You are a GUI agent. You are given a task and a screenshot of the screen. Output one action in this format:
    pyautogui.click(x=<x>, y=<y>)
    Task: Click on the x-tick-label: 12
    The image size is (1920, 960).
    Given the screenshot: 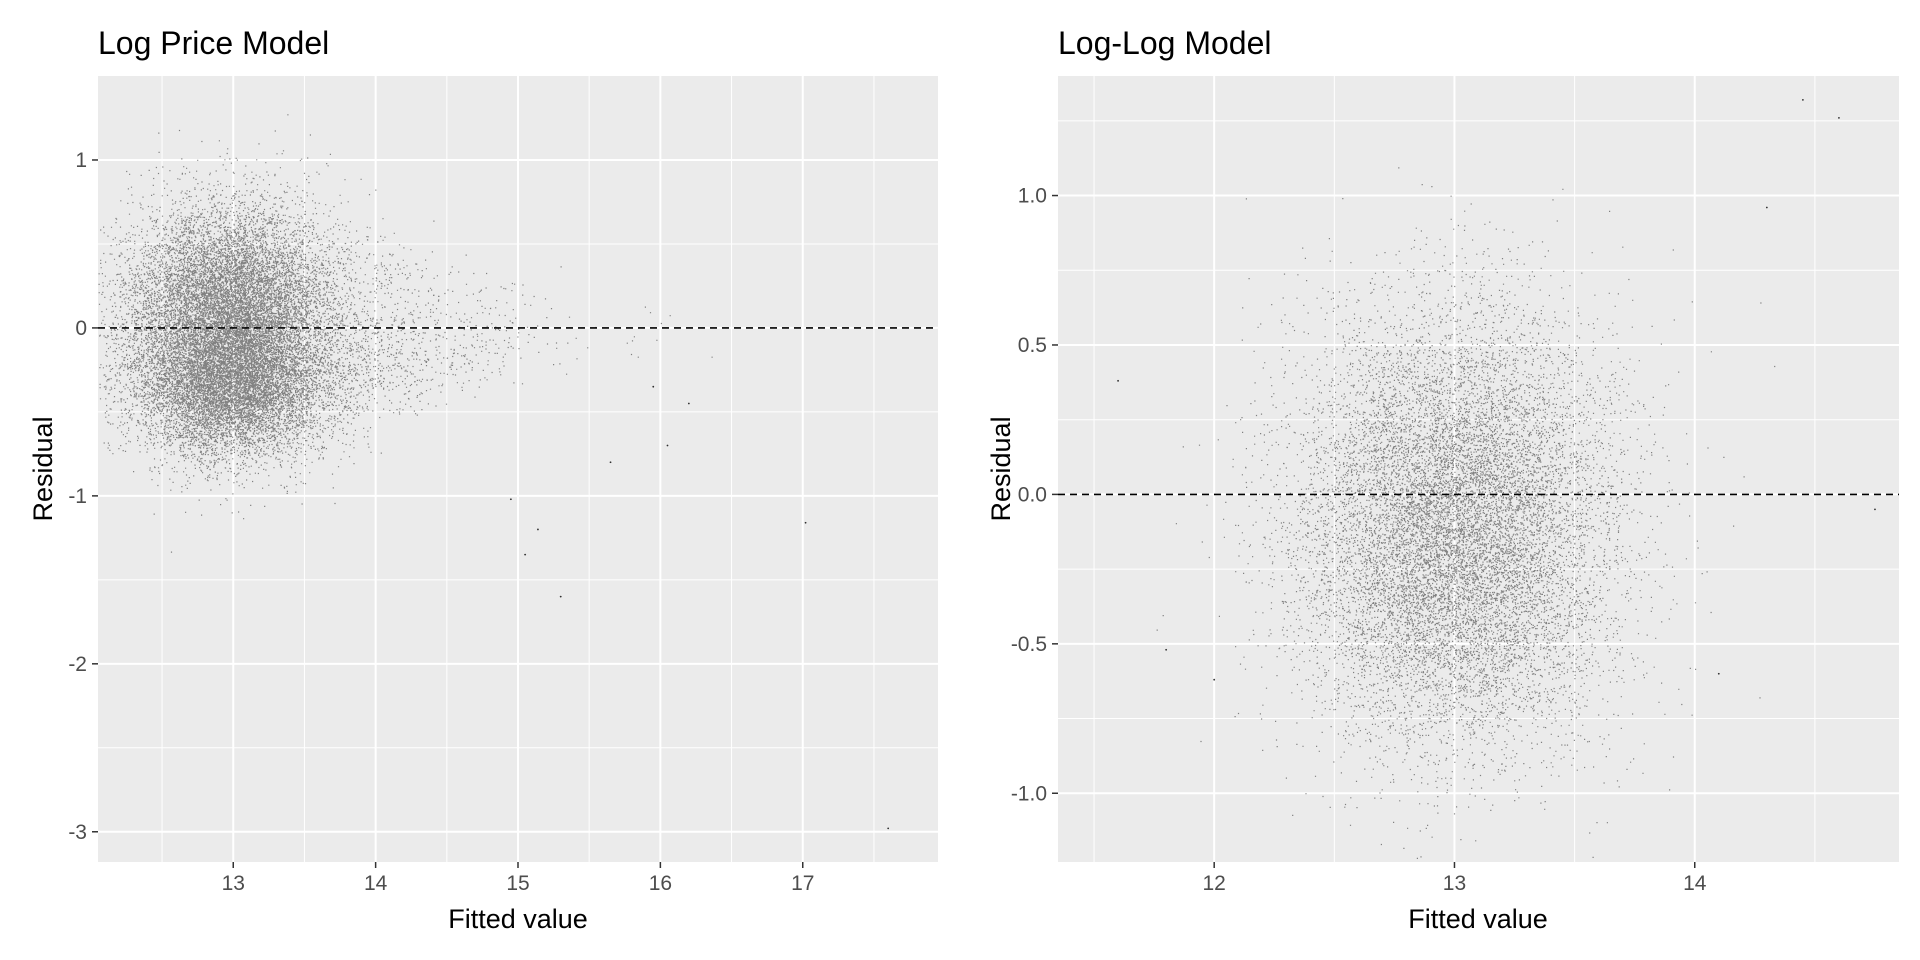 What is the action you would take?
    pyautogui.click(x=1214, y=883)
    